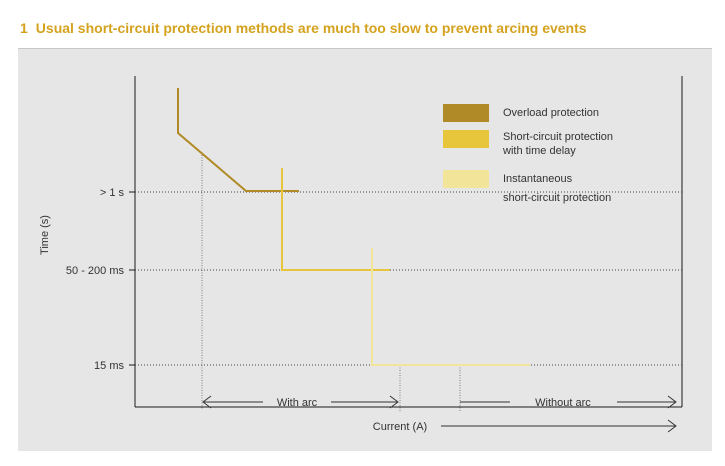  Describe the element at coordinates (207, 402) in the screenshot. I see `with-arc-arrowhead-left` at that location.